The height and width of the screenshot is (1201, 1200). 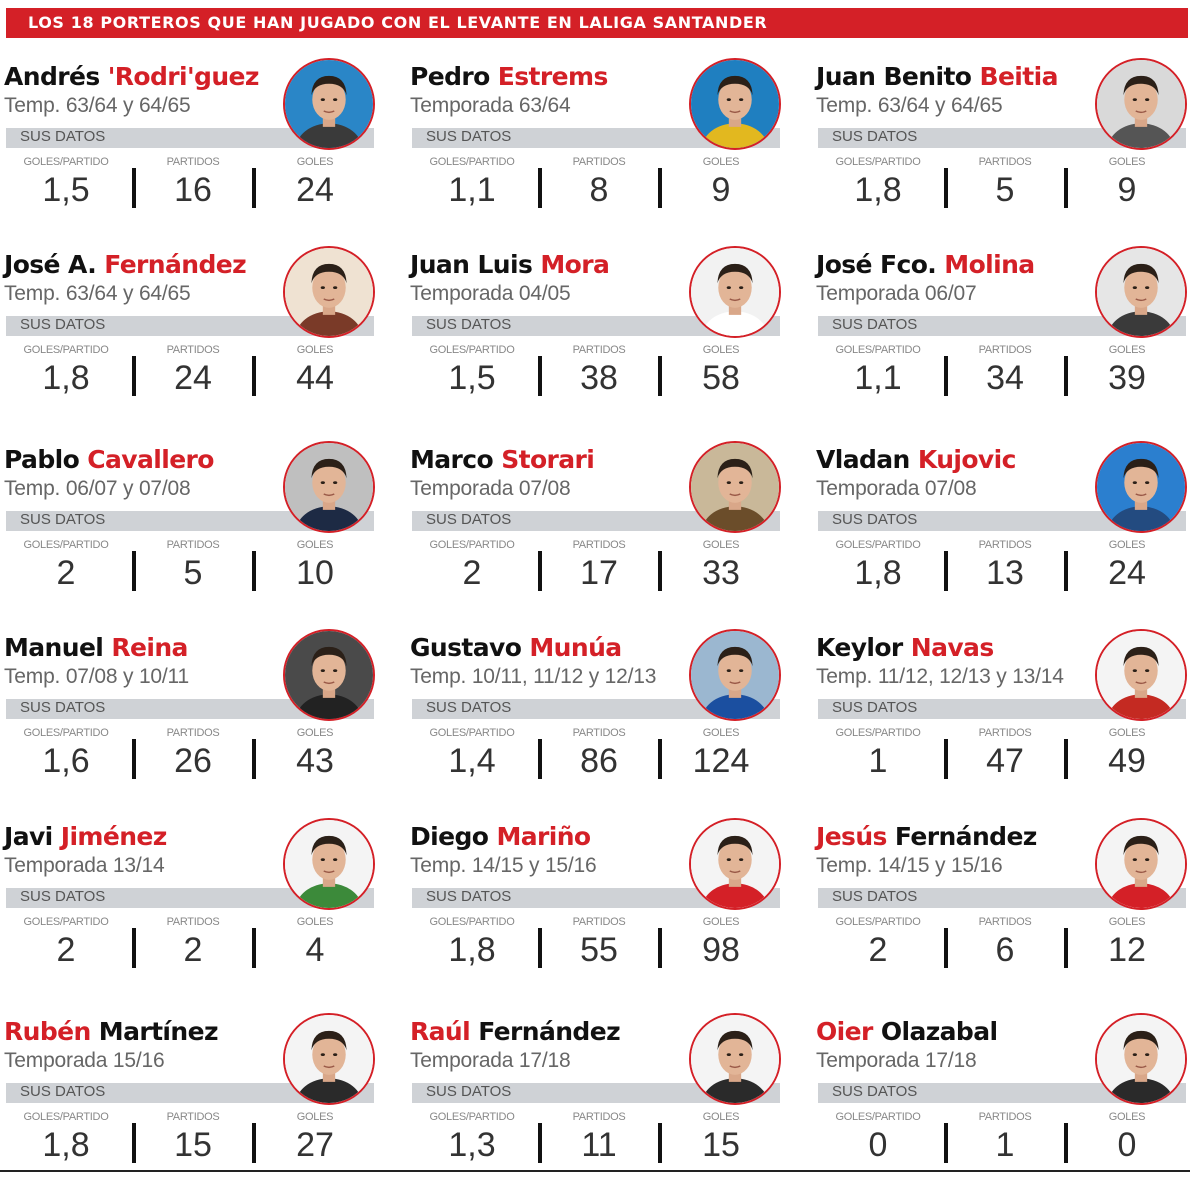 I want to click on stat-goals-per-match: GOLES/PARTIDO 1,6, so click(x=66, y=756).